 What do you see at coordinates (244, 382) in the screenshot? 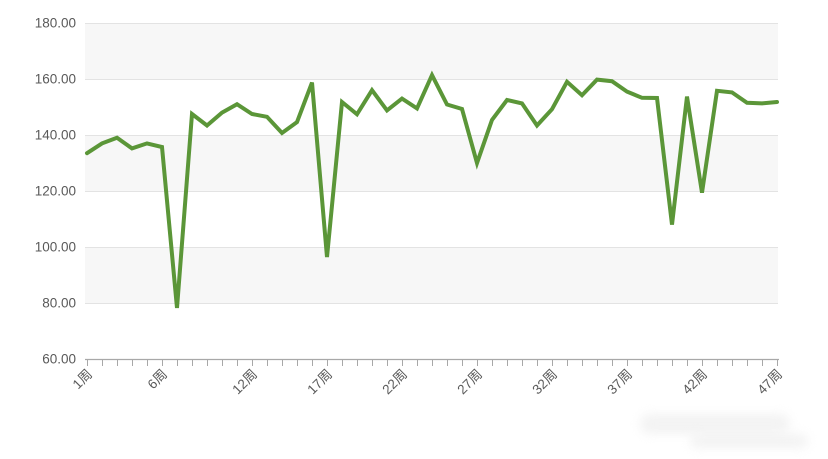
I see `x-axis-label: 12周` at bounding box center [244, 382].